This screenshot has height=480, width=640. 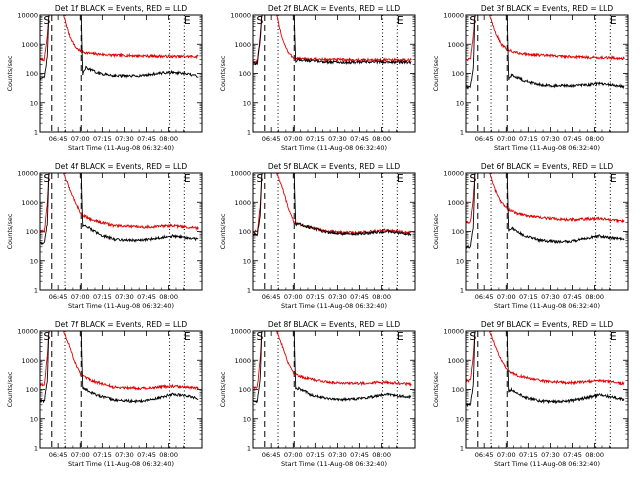 What do you see at coordinates (121, 166) in the screenshot?
I see `panel-title: Det 4f BLACK = Events, RED = LLD` at bounding box center [121, 166].